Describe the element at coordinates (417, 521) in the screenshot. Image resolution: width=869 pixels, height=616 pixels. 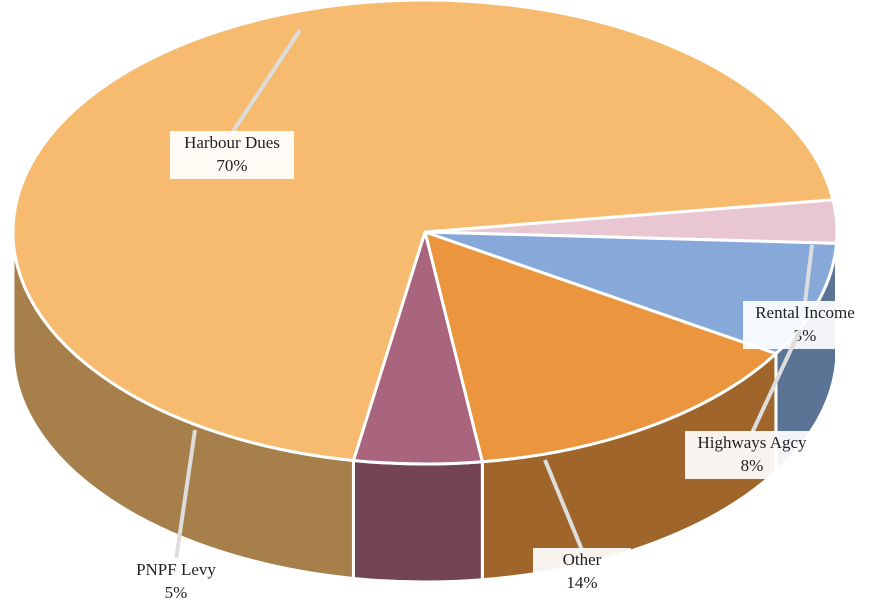
I see `slice-side` at that location.